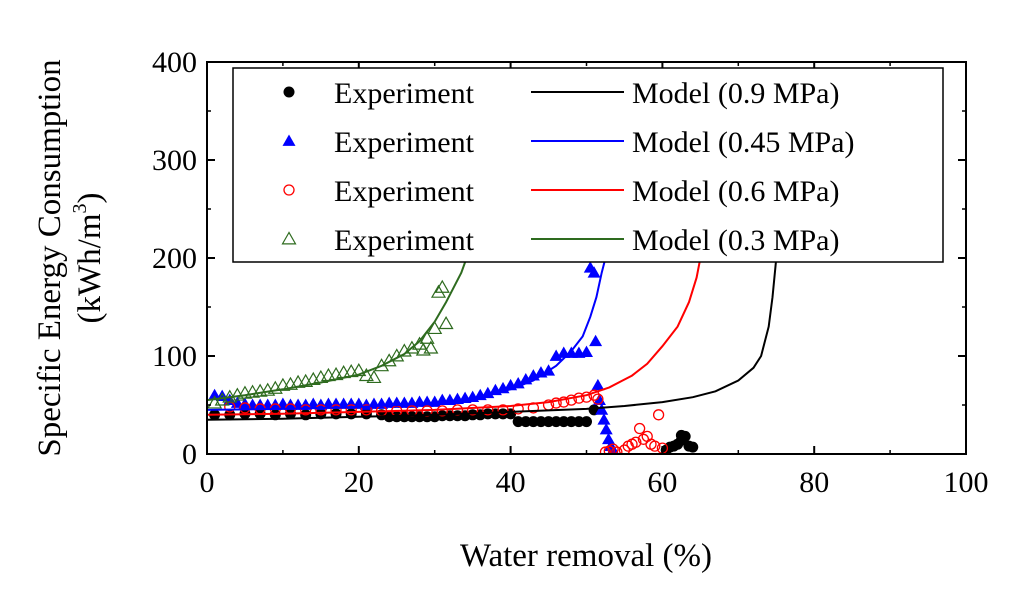 The height and width of the screenshot is (592, 1020). What do you see at coordinates (560, 240) in the screenshot?
I see `legend-row-3: Experiment Model (0.3 MPa)` at bounding box center [560, 240].